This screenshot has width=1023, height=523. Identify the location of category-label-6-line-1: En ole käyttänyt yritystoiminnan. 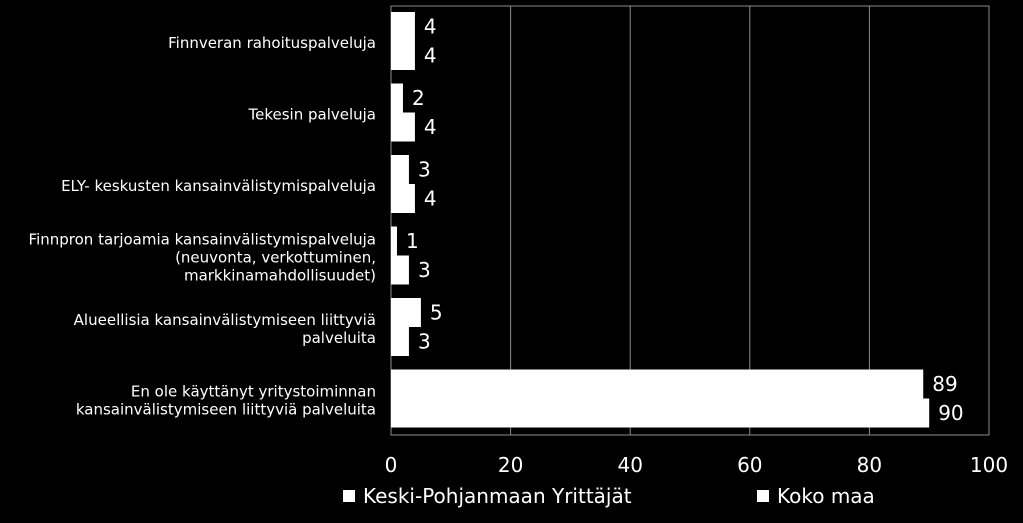
(253, 391).